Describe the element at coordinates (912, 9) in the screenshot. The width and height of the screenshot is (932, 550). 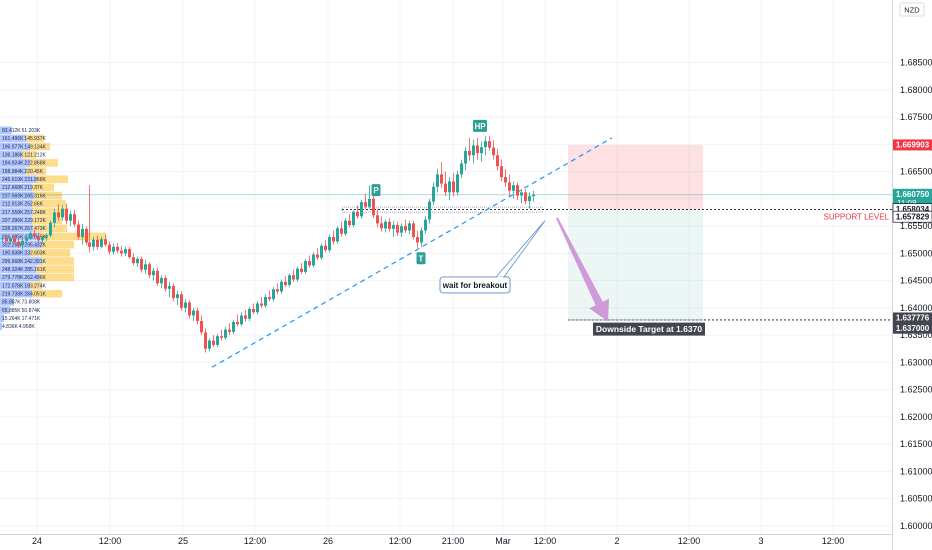
I see `currency-toggle` at that location.